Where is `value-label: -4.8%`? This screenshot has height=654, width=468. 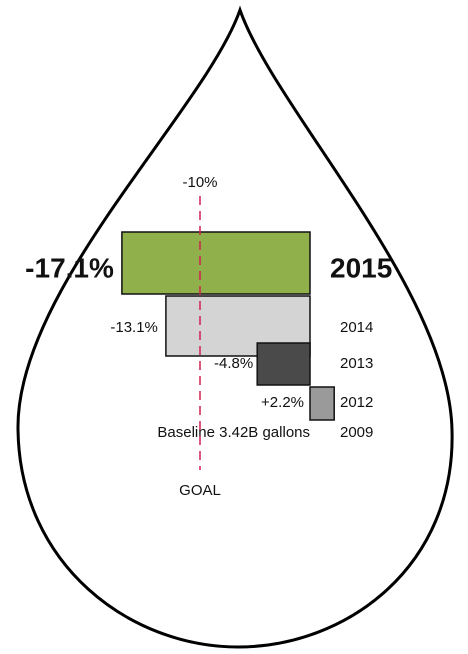 value-label: -4.8% is located at coordinates (233, 363).